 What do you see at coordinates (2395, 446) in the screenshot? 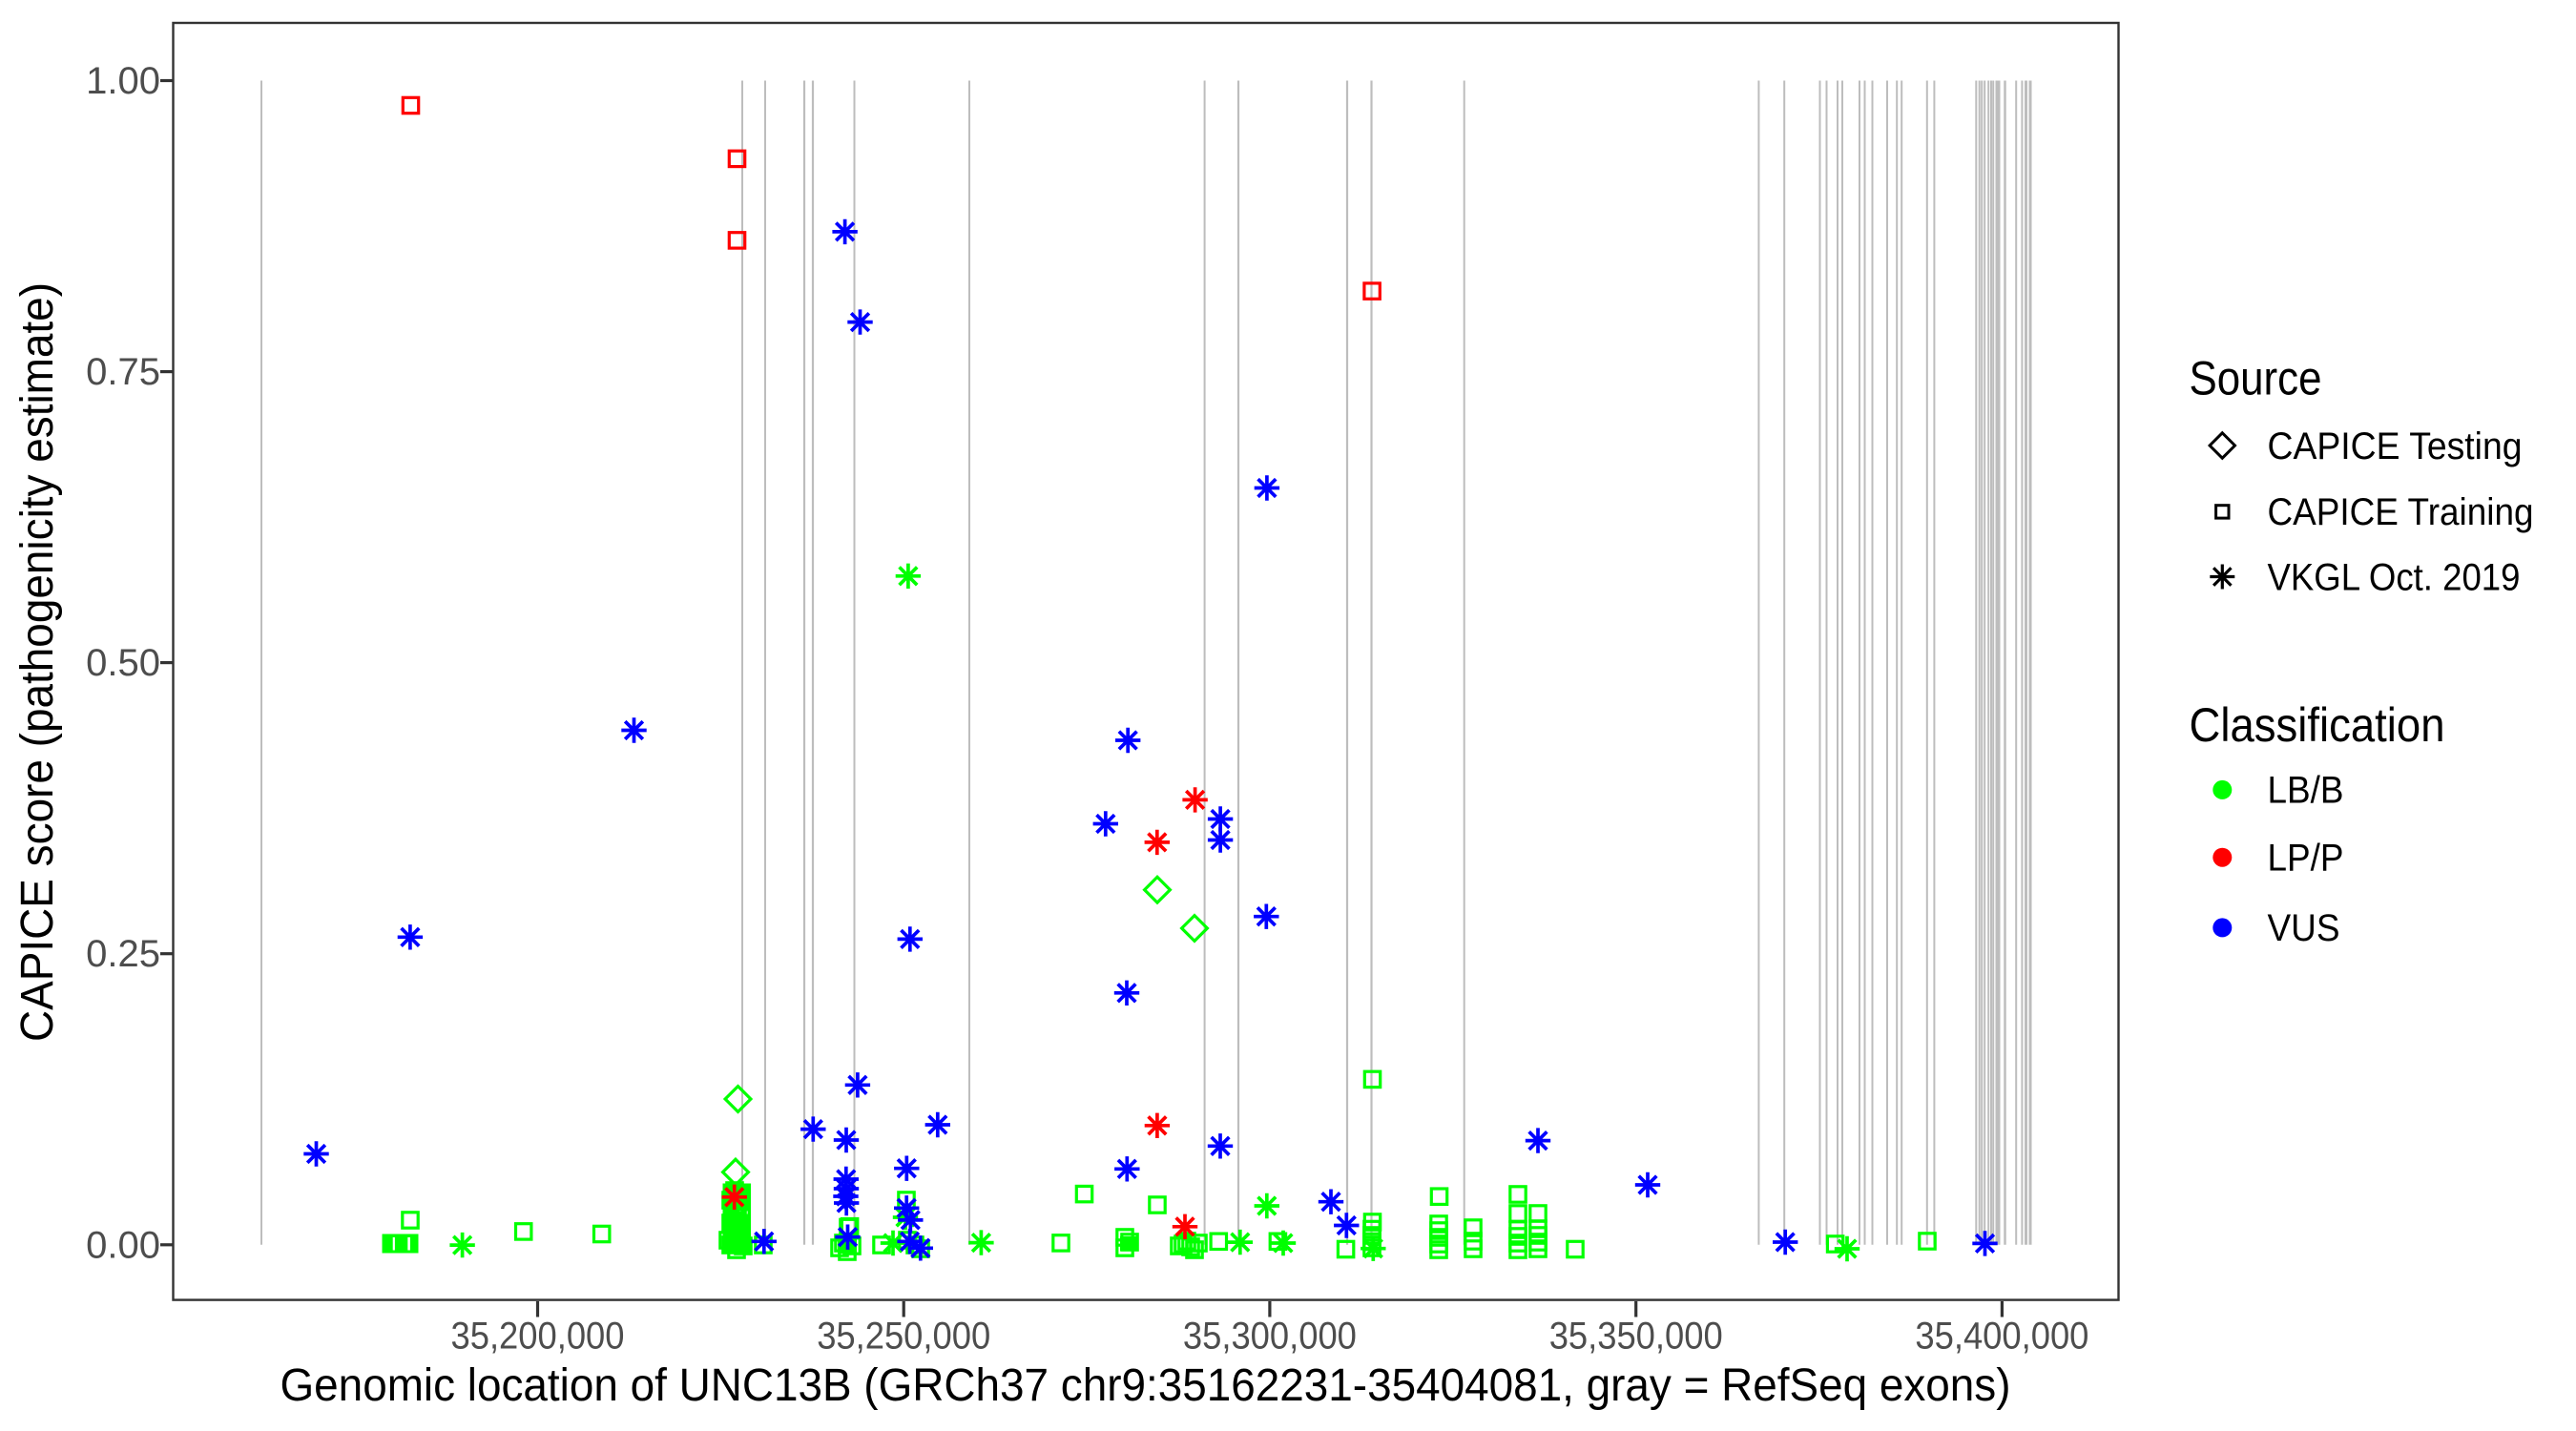
I see `svg-text: CAPICE Testing` at bounding box center [2395, 446].